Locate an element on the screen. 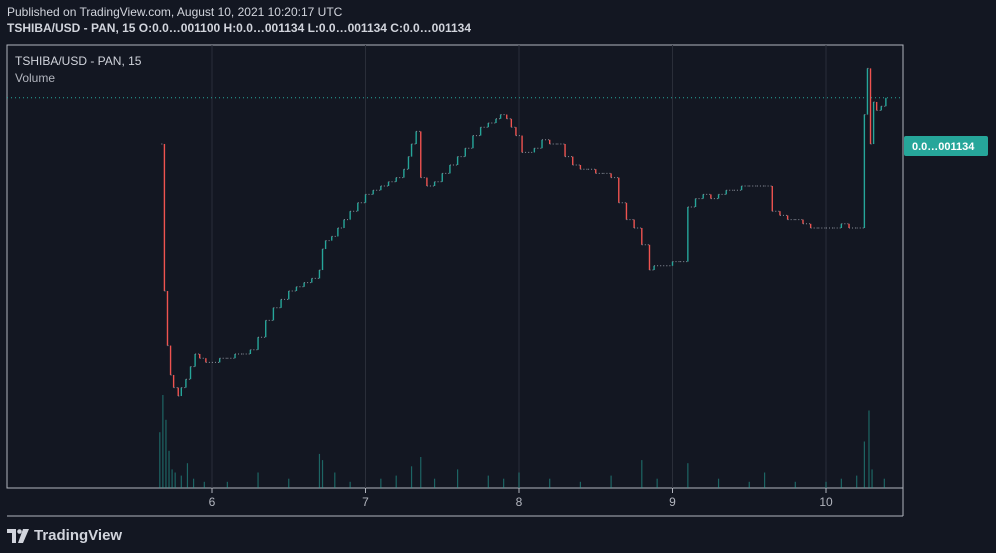 Image resolution: width=996 pixels, height=553 pixels. last-price-tag is located at coordinates (946, 146).